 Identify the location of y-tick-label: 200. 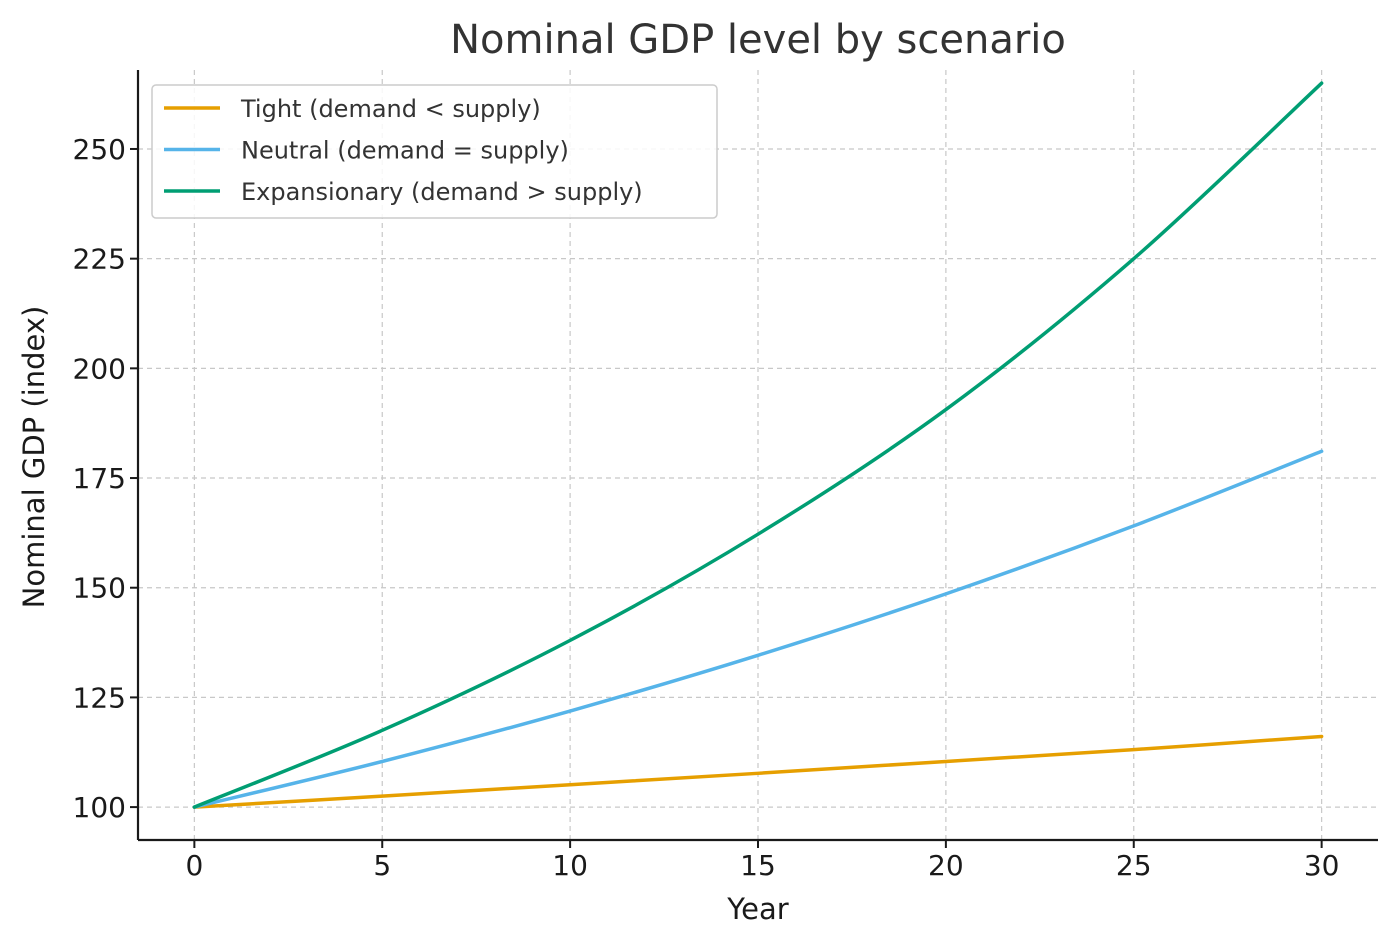
(99, 368).